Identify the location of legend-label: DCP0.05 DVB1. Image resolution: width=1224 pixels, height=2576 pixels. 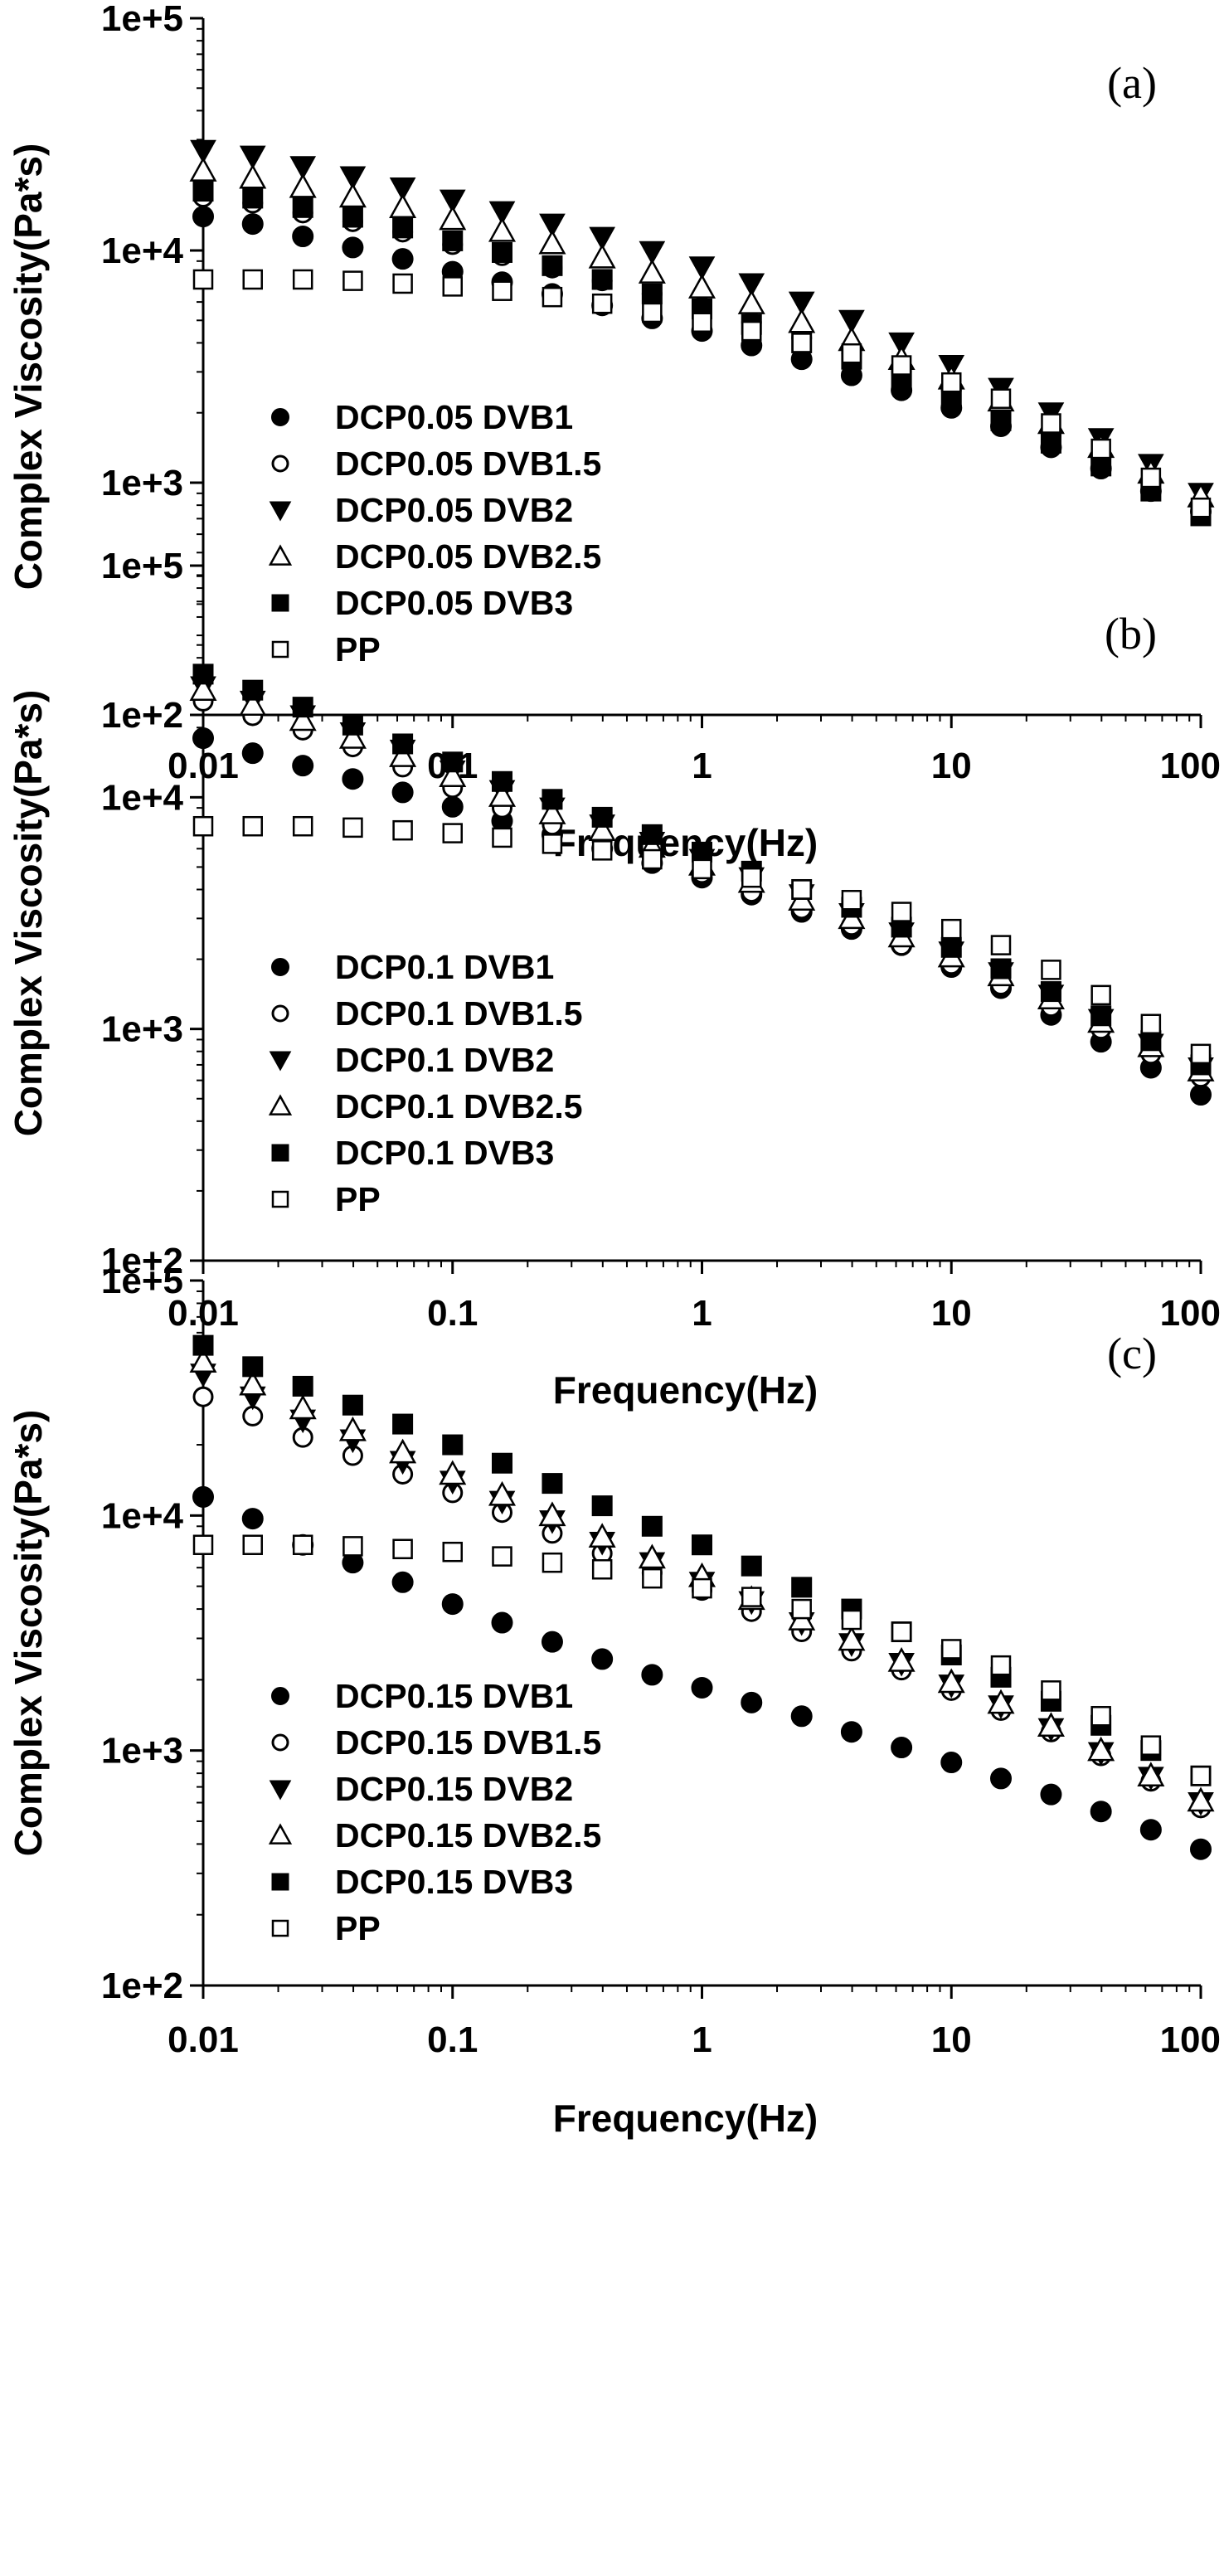
(454, 417).